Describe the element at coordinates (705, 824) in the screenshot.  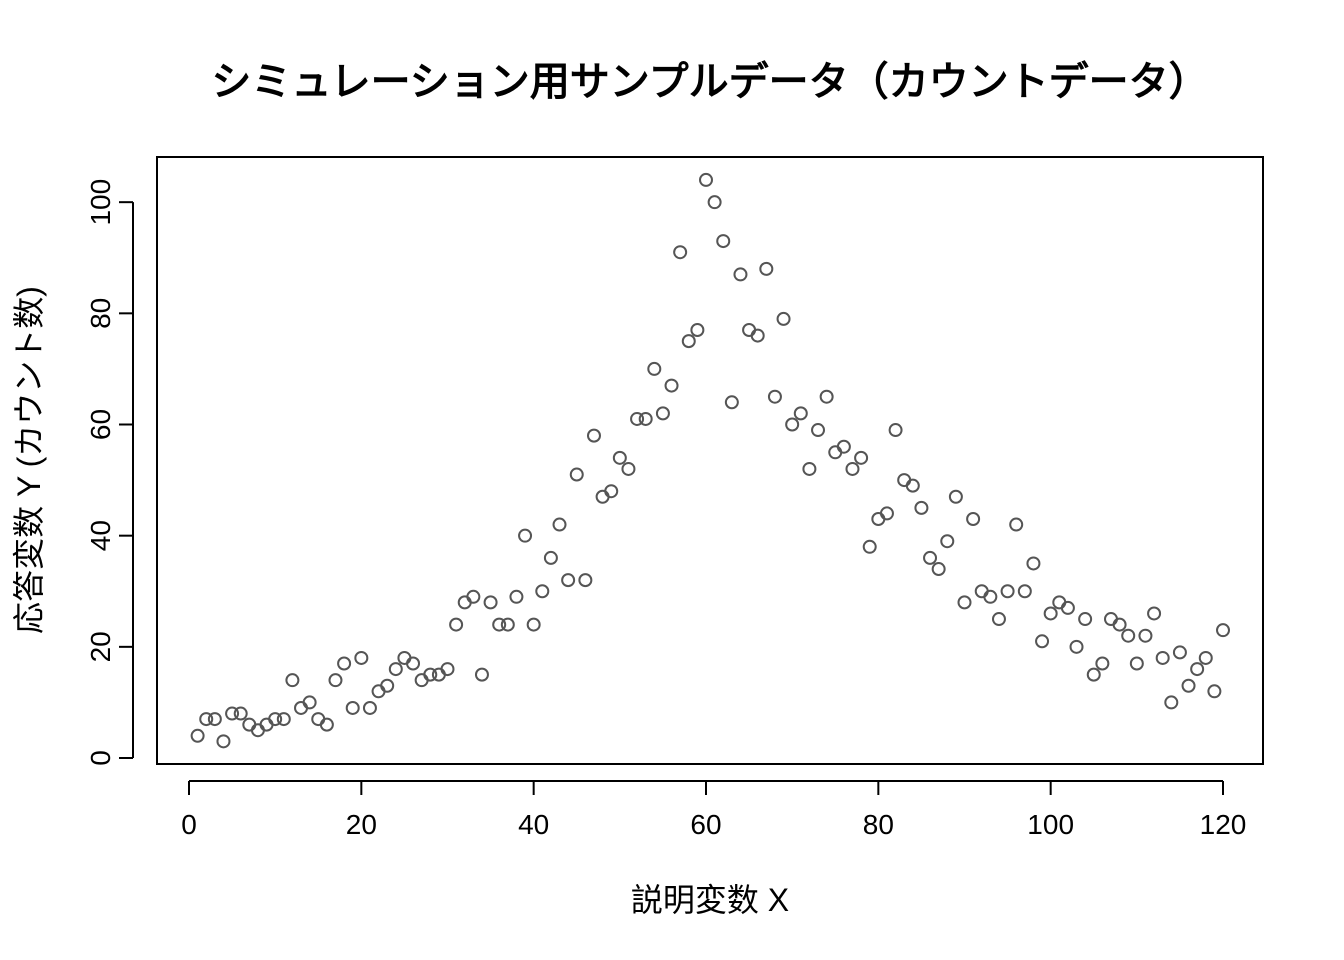
I see `x-tick-label: 60` at that location.